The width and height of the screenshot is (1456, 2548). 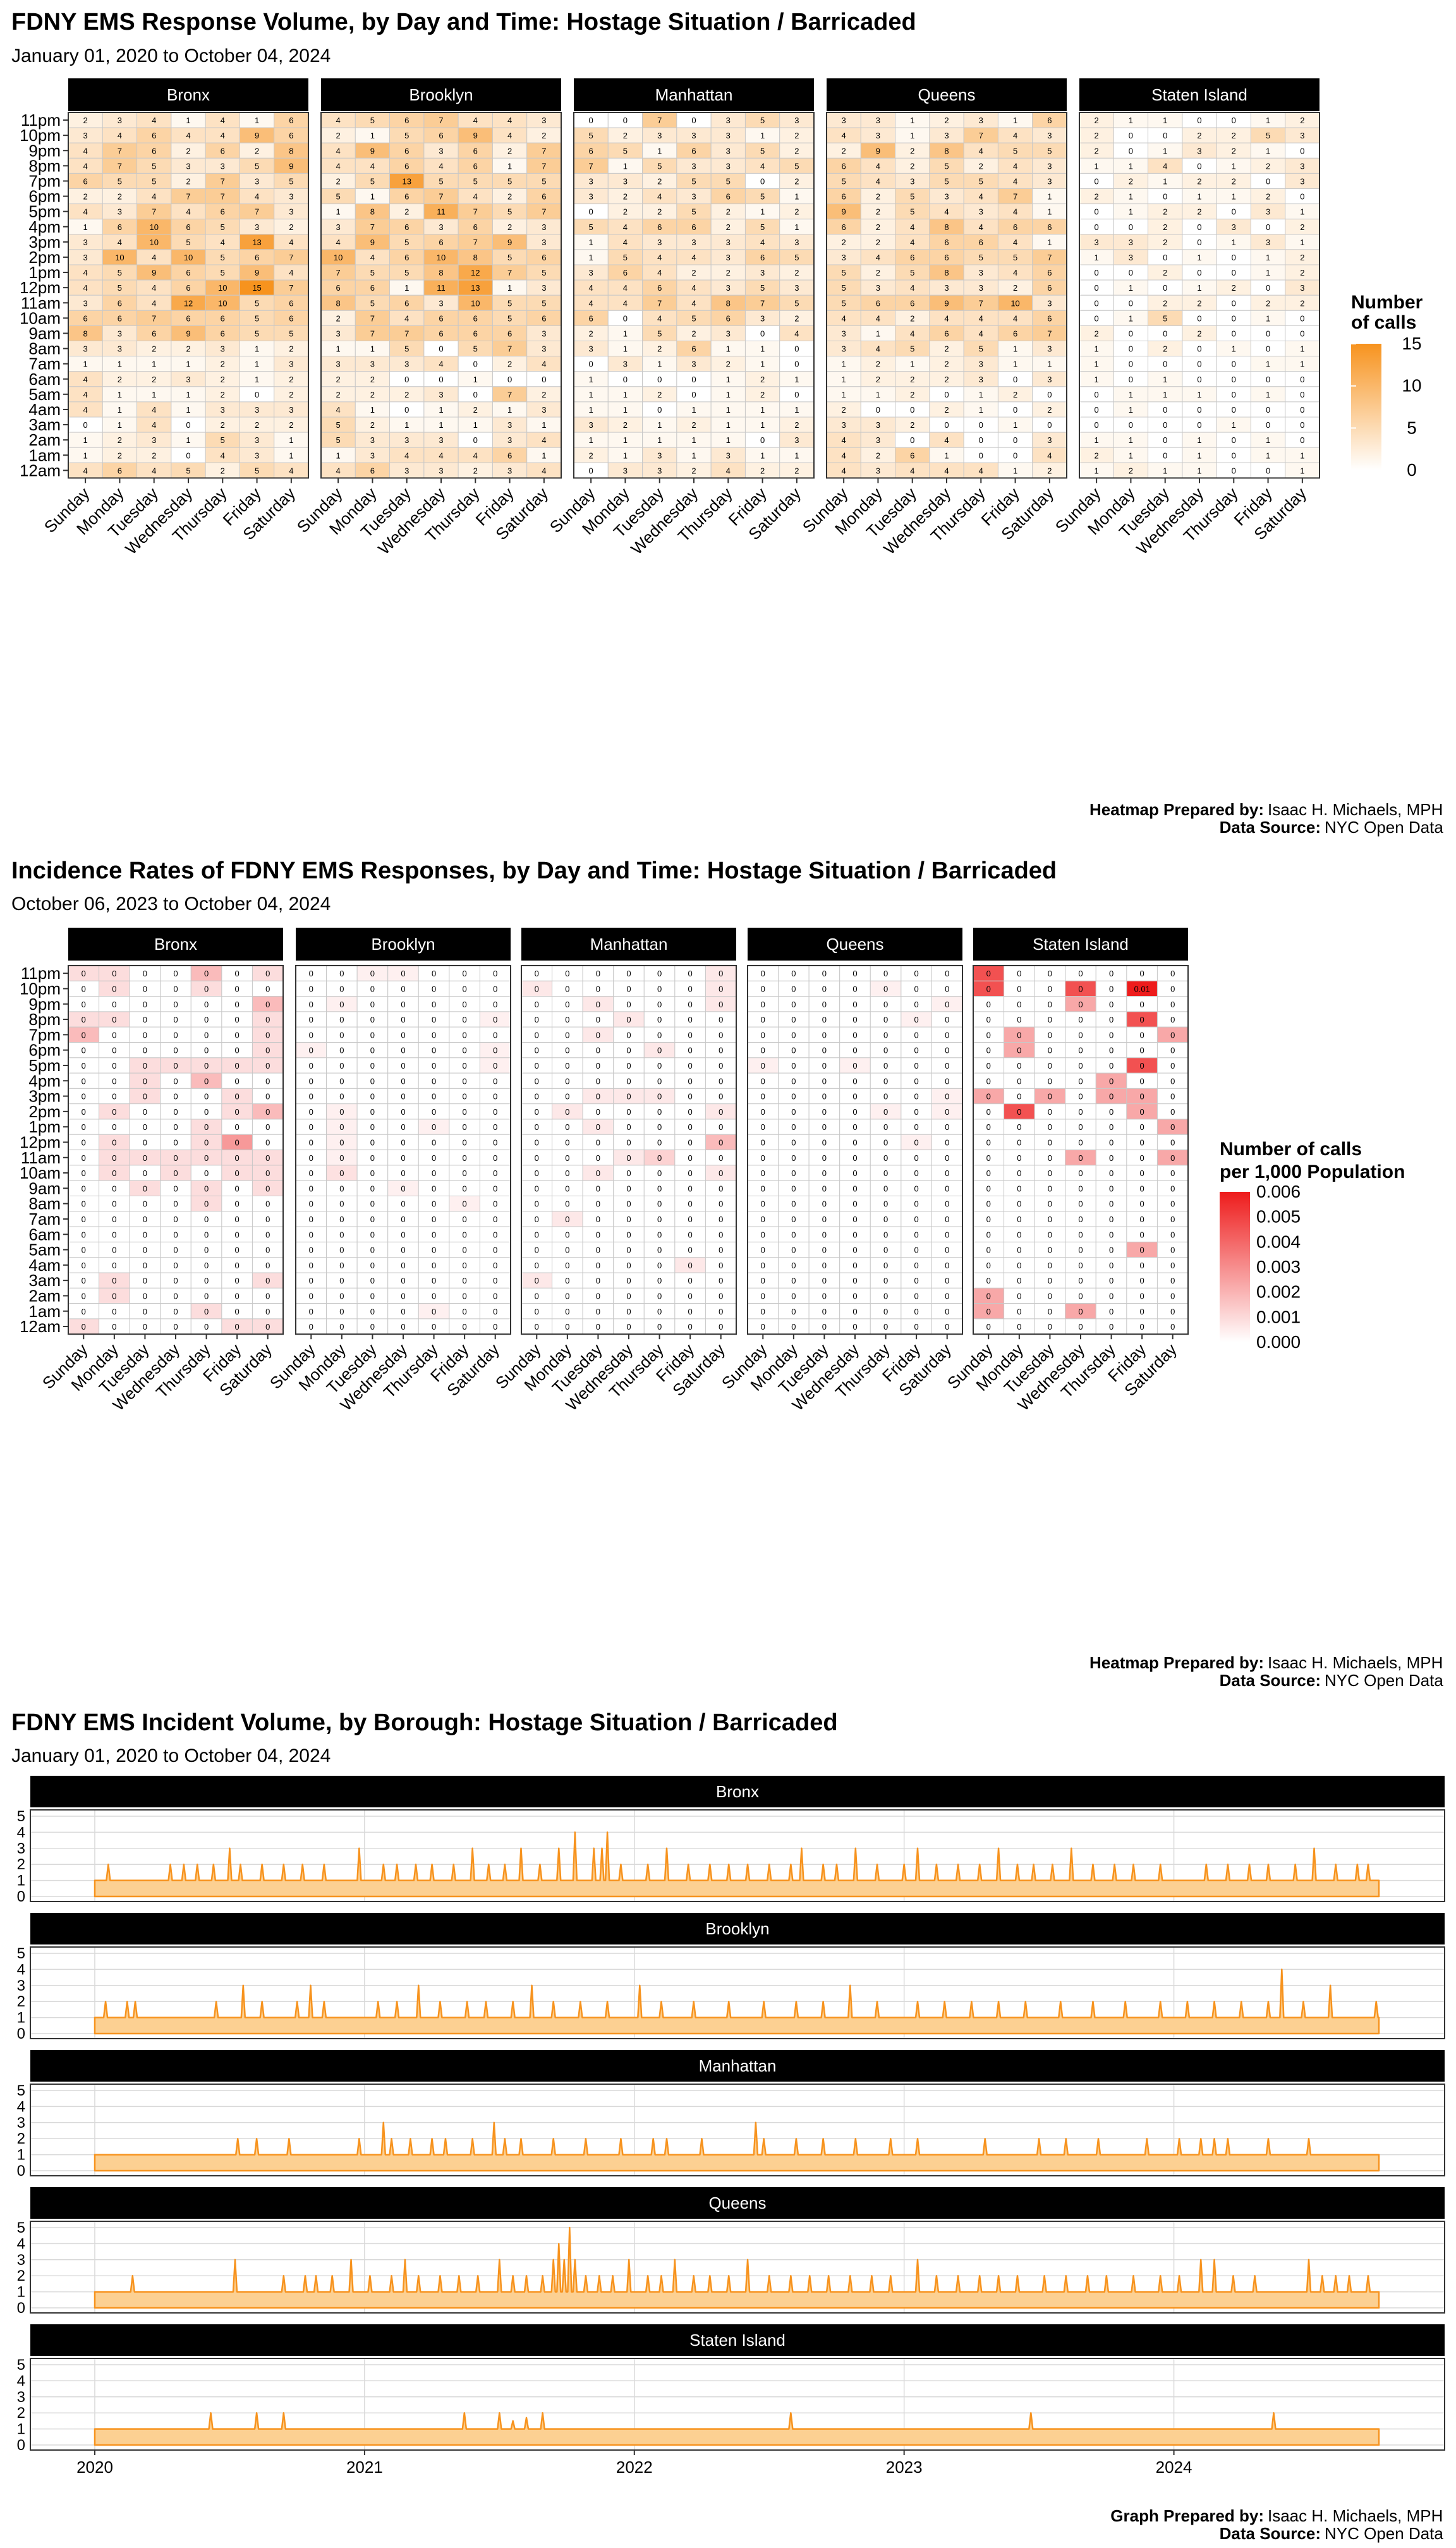 I want to click on y-tick-label: 0, so click(x=21, y=1896).